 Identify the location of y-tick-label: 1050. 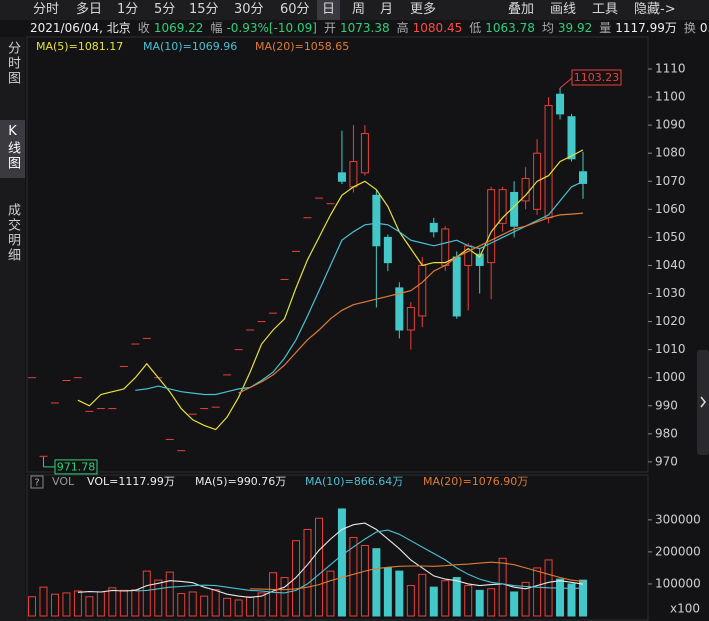
(670, 237).